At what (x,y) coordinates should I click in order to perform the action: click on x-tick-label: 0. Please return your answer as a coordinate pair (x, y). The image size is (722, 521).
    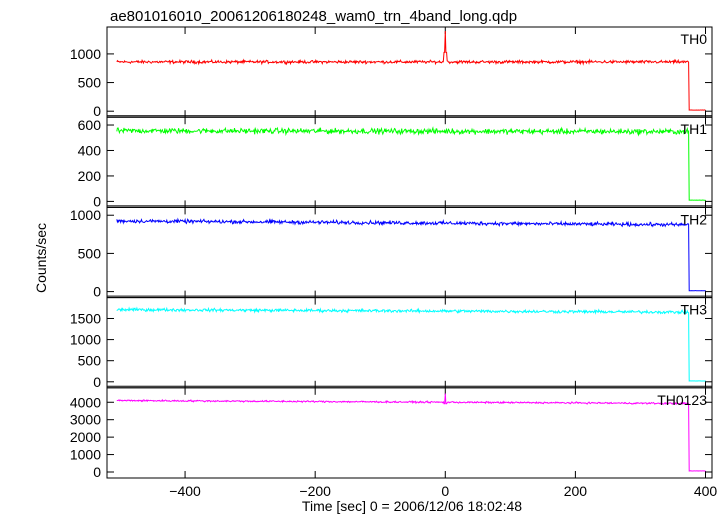
    Looking at the image, I should click on (445, 491).